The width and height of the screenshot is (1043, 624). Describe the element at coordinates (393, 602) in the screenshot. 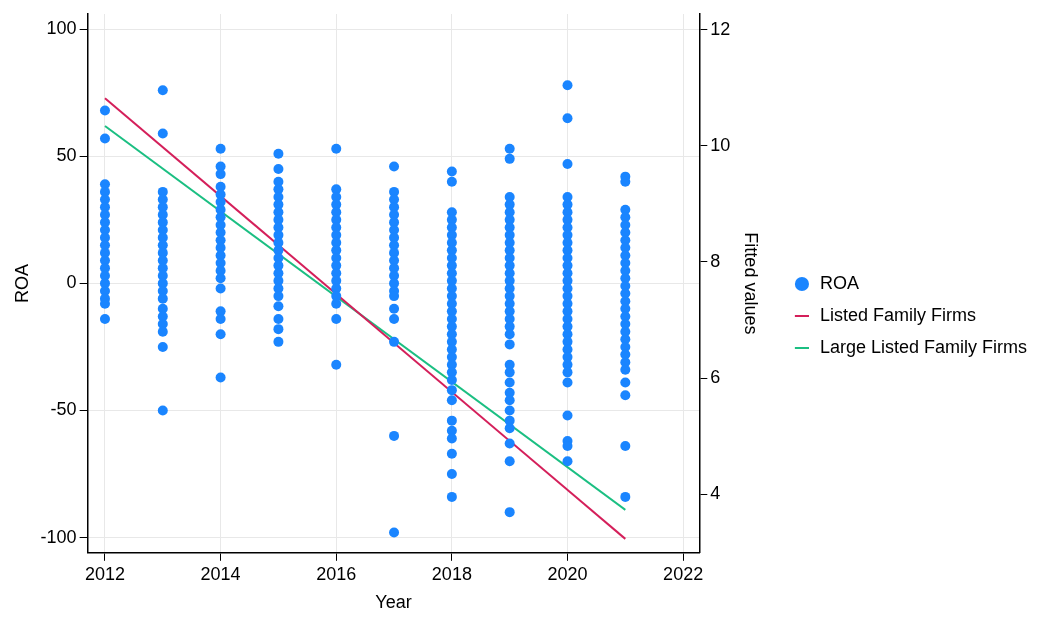

I see `x-axis-title: Year` at that location.